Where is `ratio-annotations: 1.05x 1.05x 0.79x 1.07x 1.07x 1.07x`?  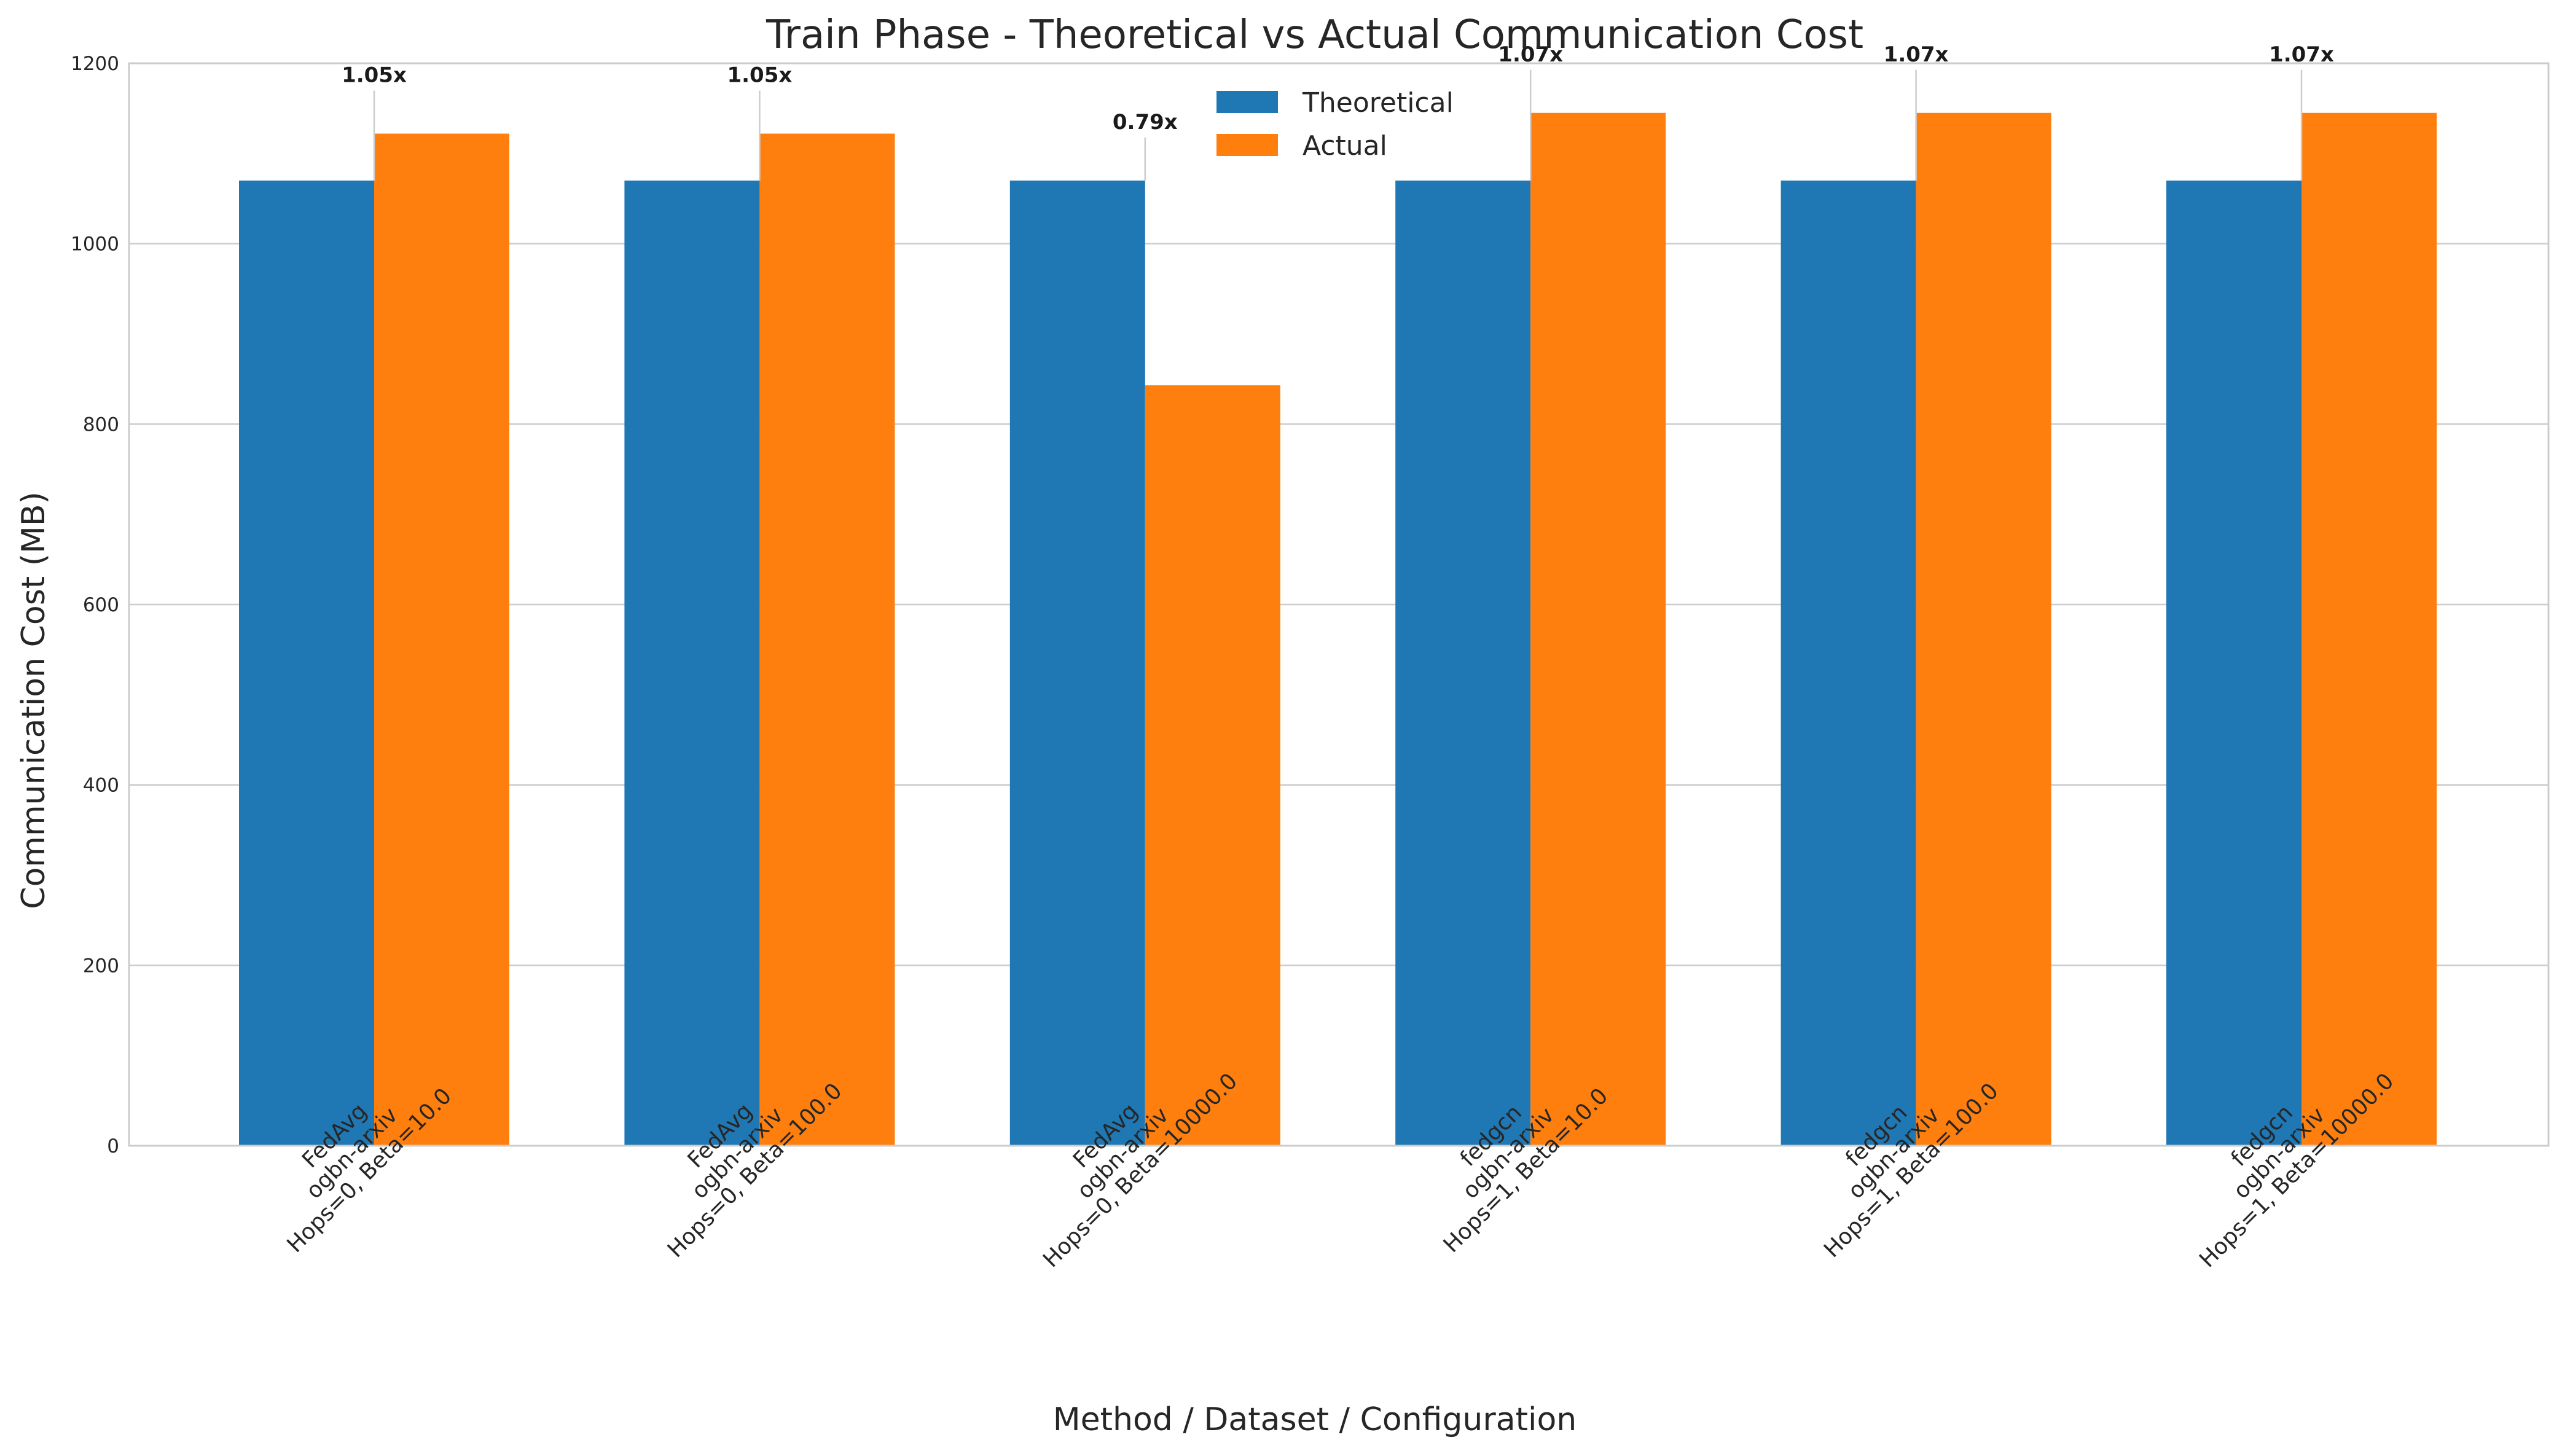
ratio-annotations: 1.05x 1.05x 0.79x 1.07x 1.07x 1.07x is located at coordinates (1338, 88).